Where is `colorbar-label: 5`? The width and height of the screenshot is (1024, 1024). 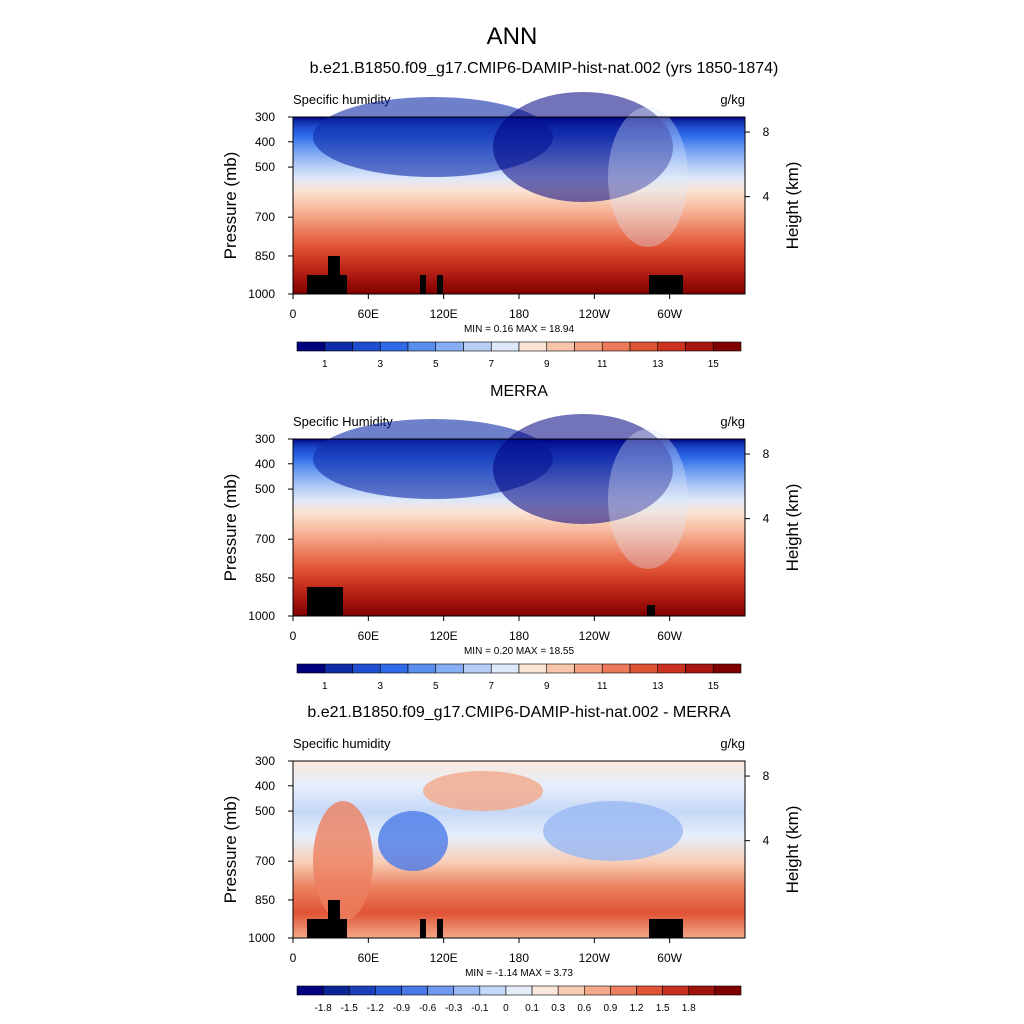
colorbar-label: 5 is located at coordinates (436, 364).